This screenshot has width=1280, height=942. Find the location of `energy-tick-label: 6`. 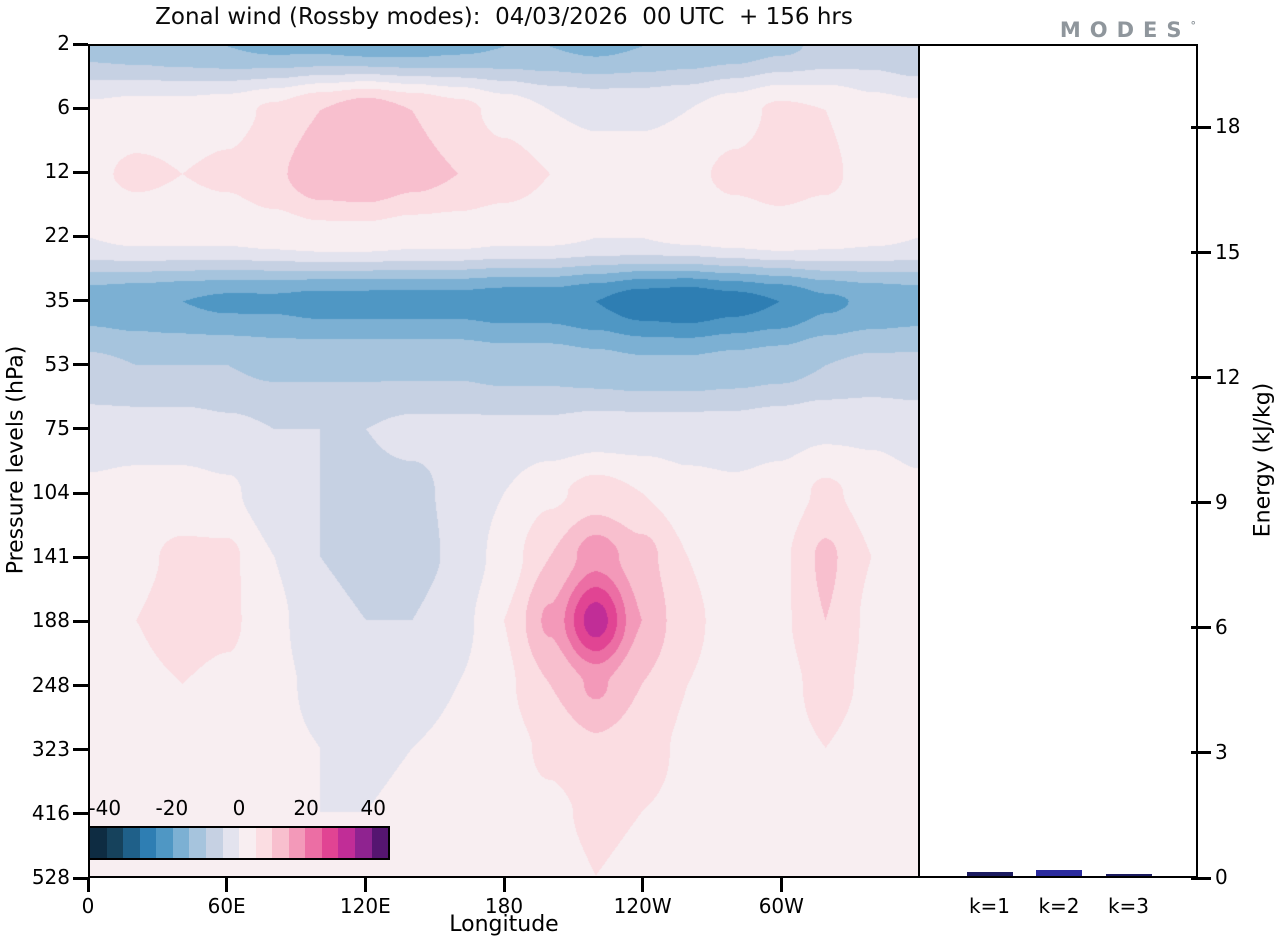

energy-tick-label: 6 is located at coordinates (1221, 626).